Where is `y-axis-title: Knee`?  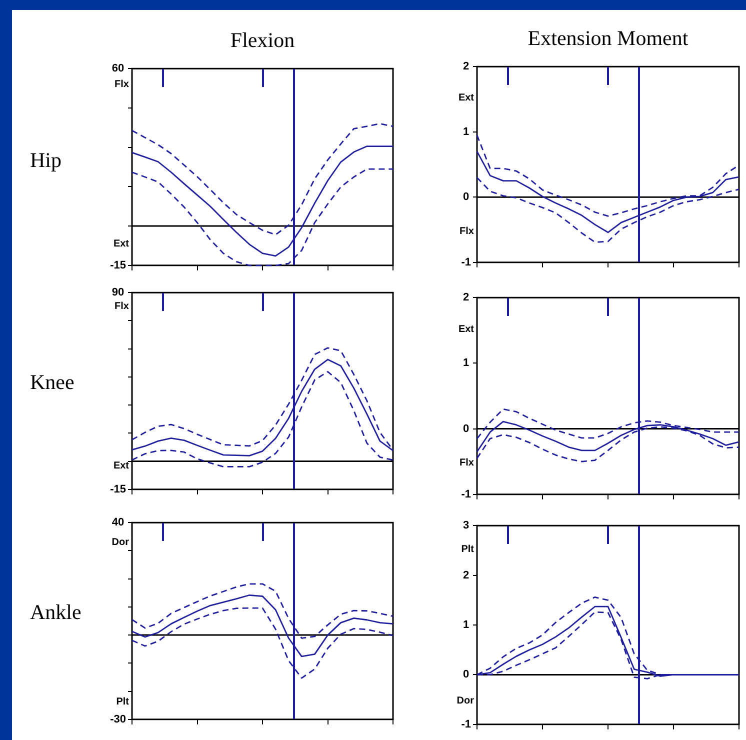 y-axis-title: Knee is located at coordinates (52, 382).